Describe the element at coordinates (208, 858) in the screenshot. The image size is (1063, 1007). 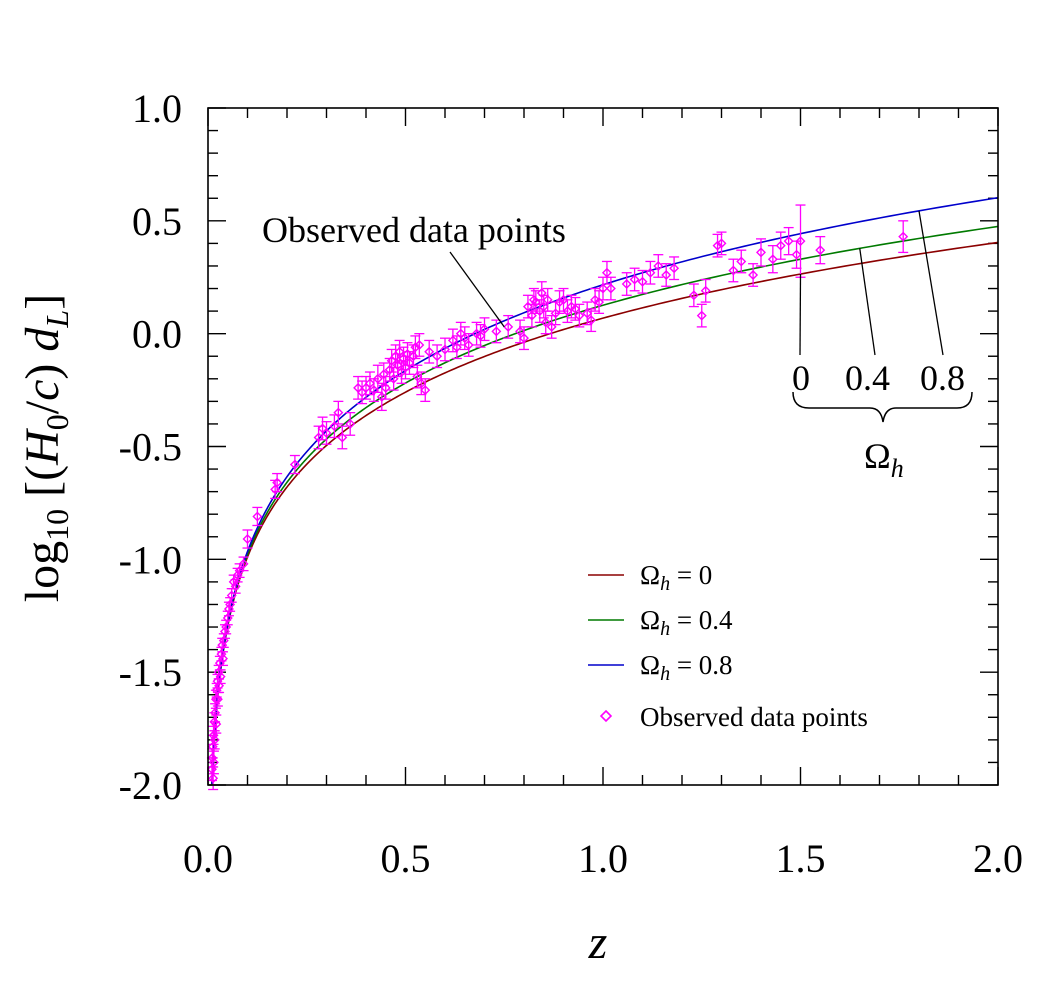
I see `x-tick-label: 0.0` at that location.